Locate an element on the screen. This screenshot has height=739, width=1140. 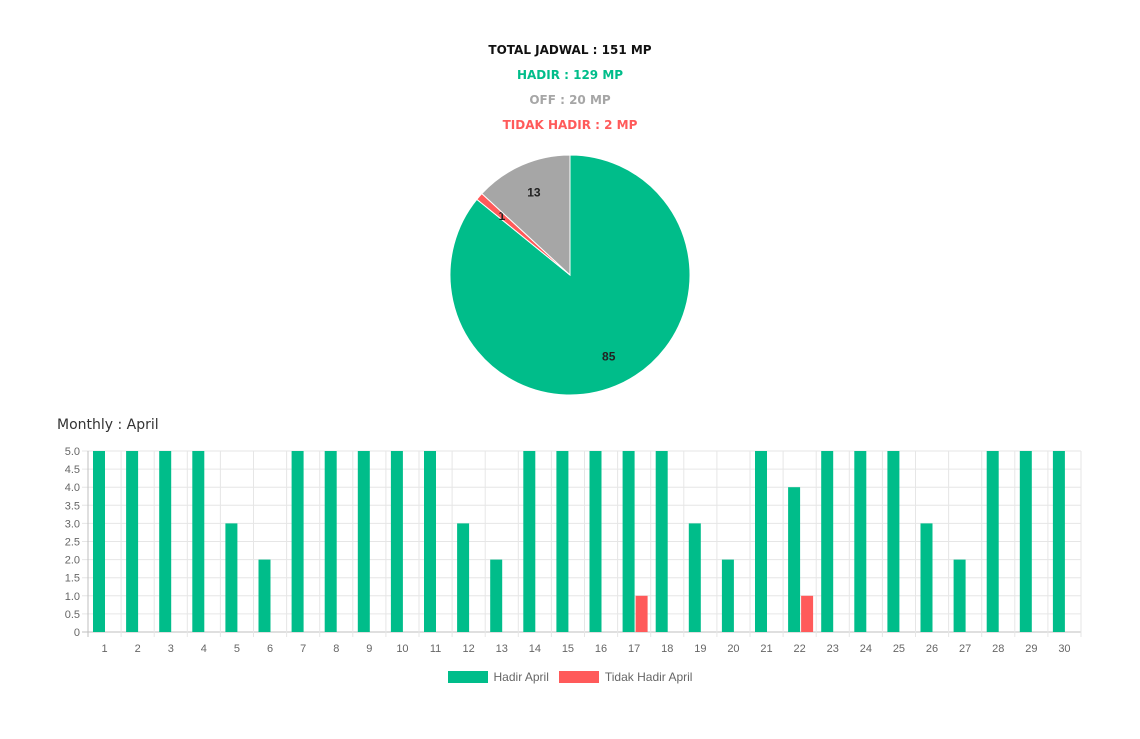
x-tick-label: 23 is located at coordinates (833, 649).